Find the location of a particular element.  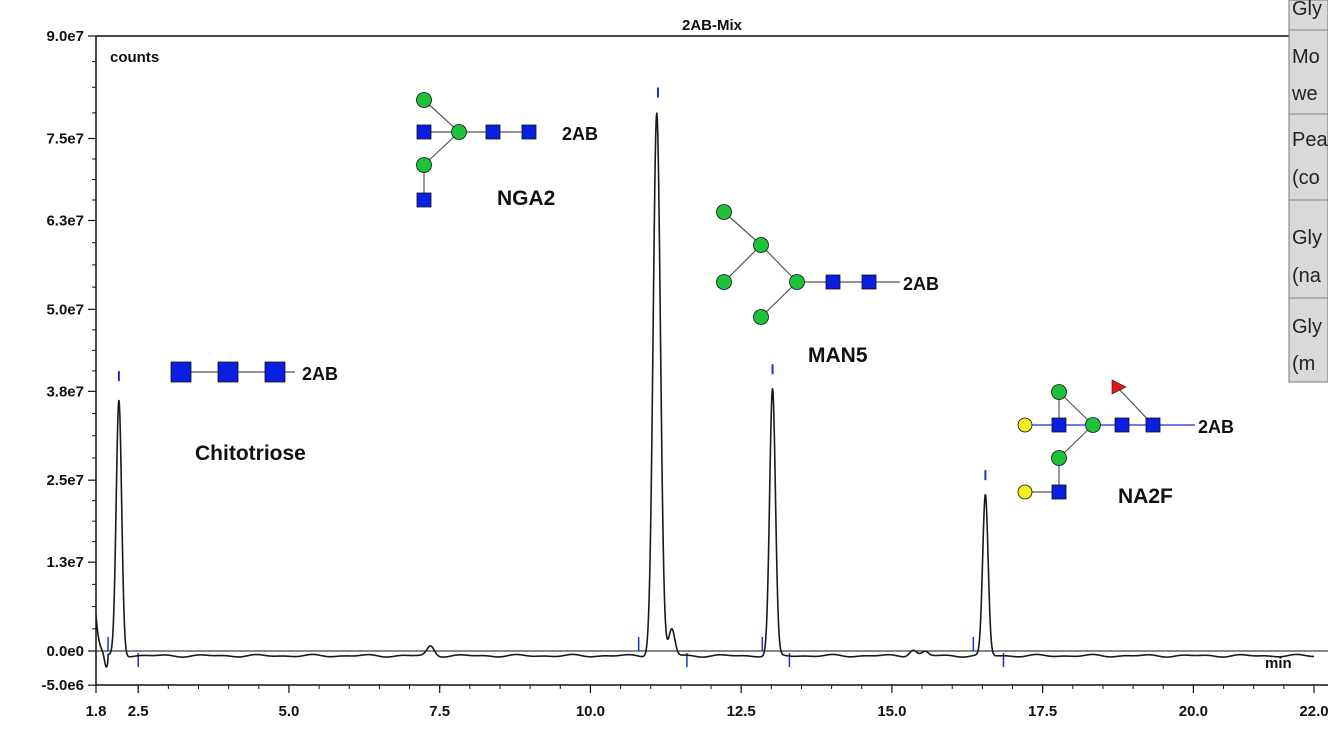

legend-table: Gly Mo we Pea (co Gly (na Gly (m is located at coordinates (1308, 191).